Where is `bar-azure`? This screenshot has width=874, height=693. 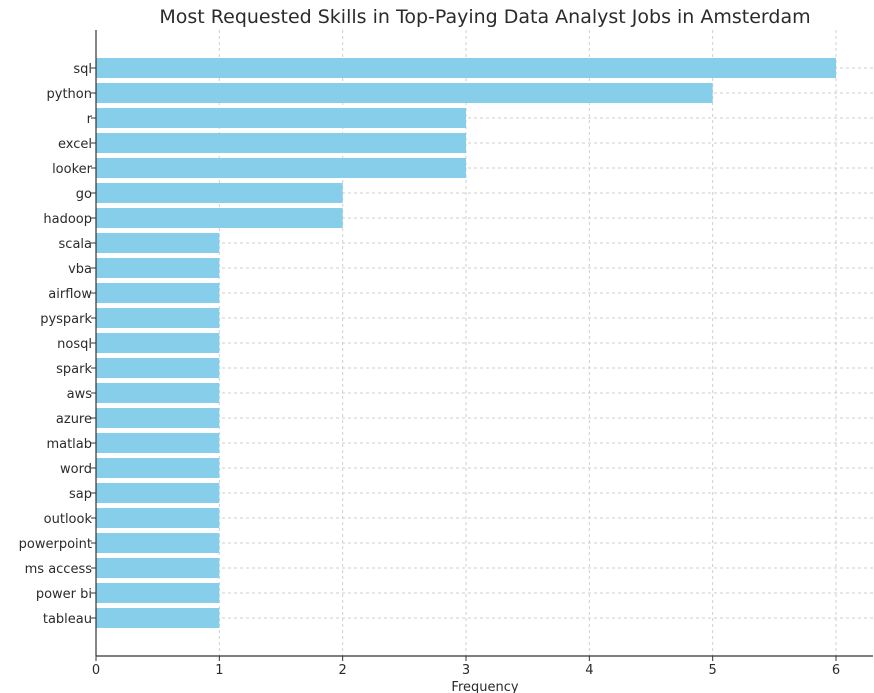
bar-azure is located at coordinates (158, 418).